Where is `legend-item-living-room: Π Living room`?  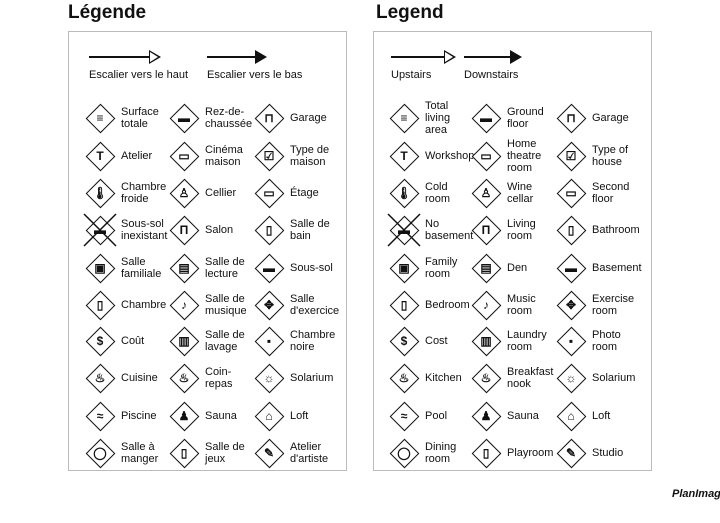 legend-item-living-room: Π Living room is located at coordinates (503, 230).